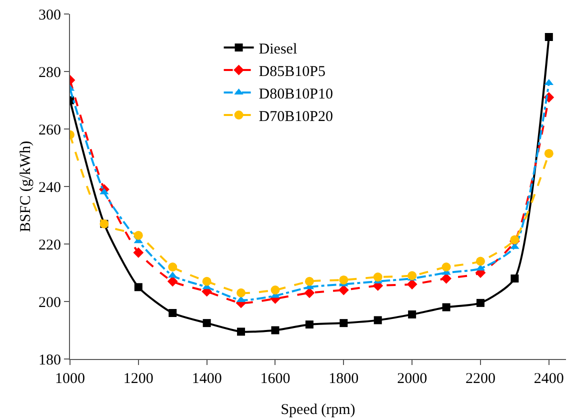 This screenshot has width=584, height=419. What do you see at coordinates (49, 188) in the screenshot?
I see `y-tick-label: 240` at bounding box center [49, 188].